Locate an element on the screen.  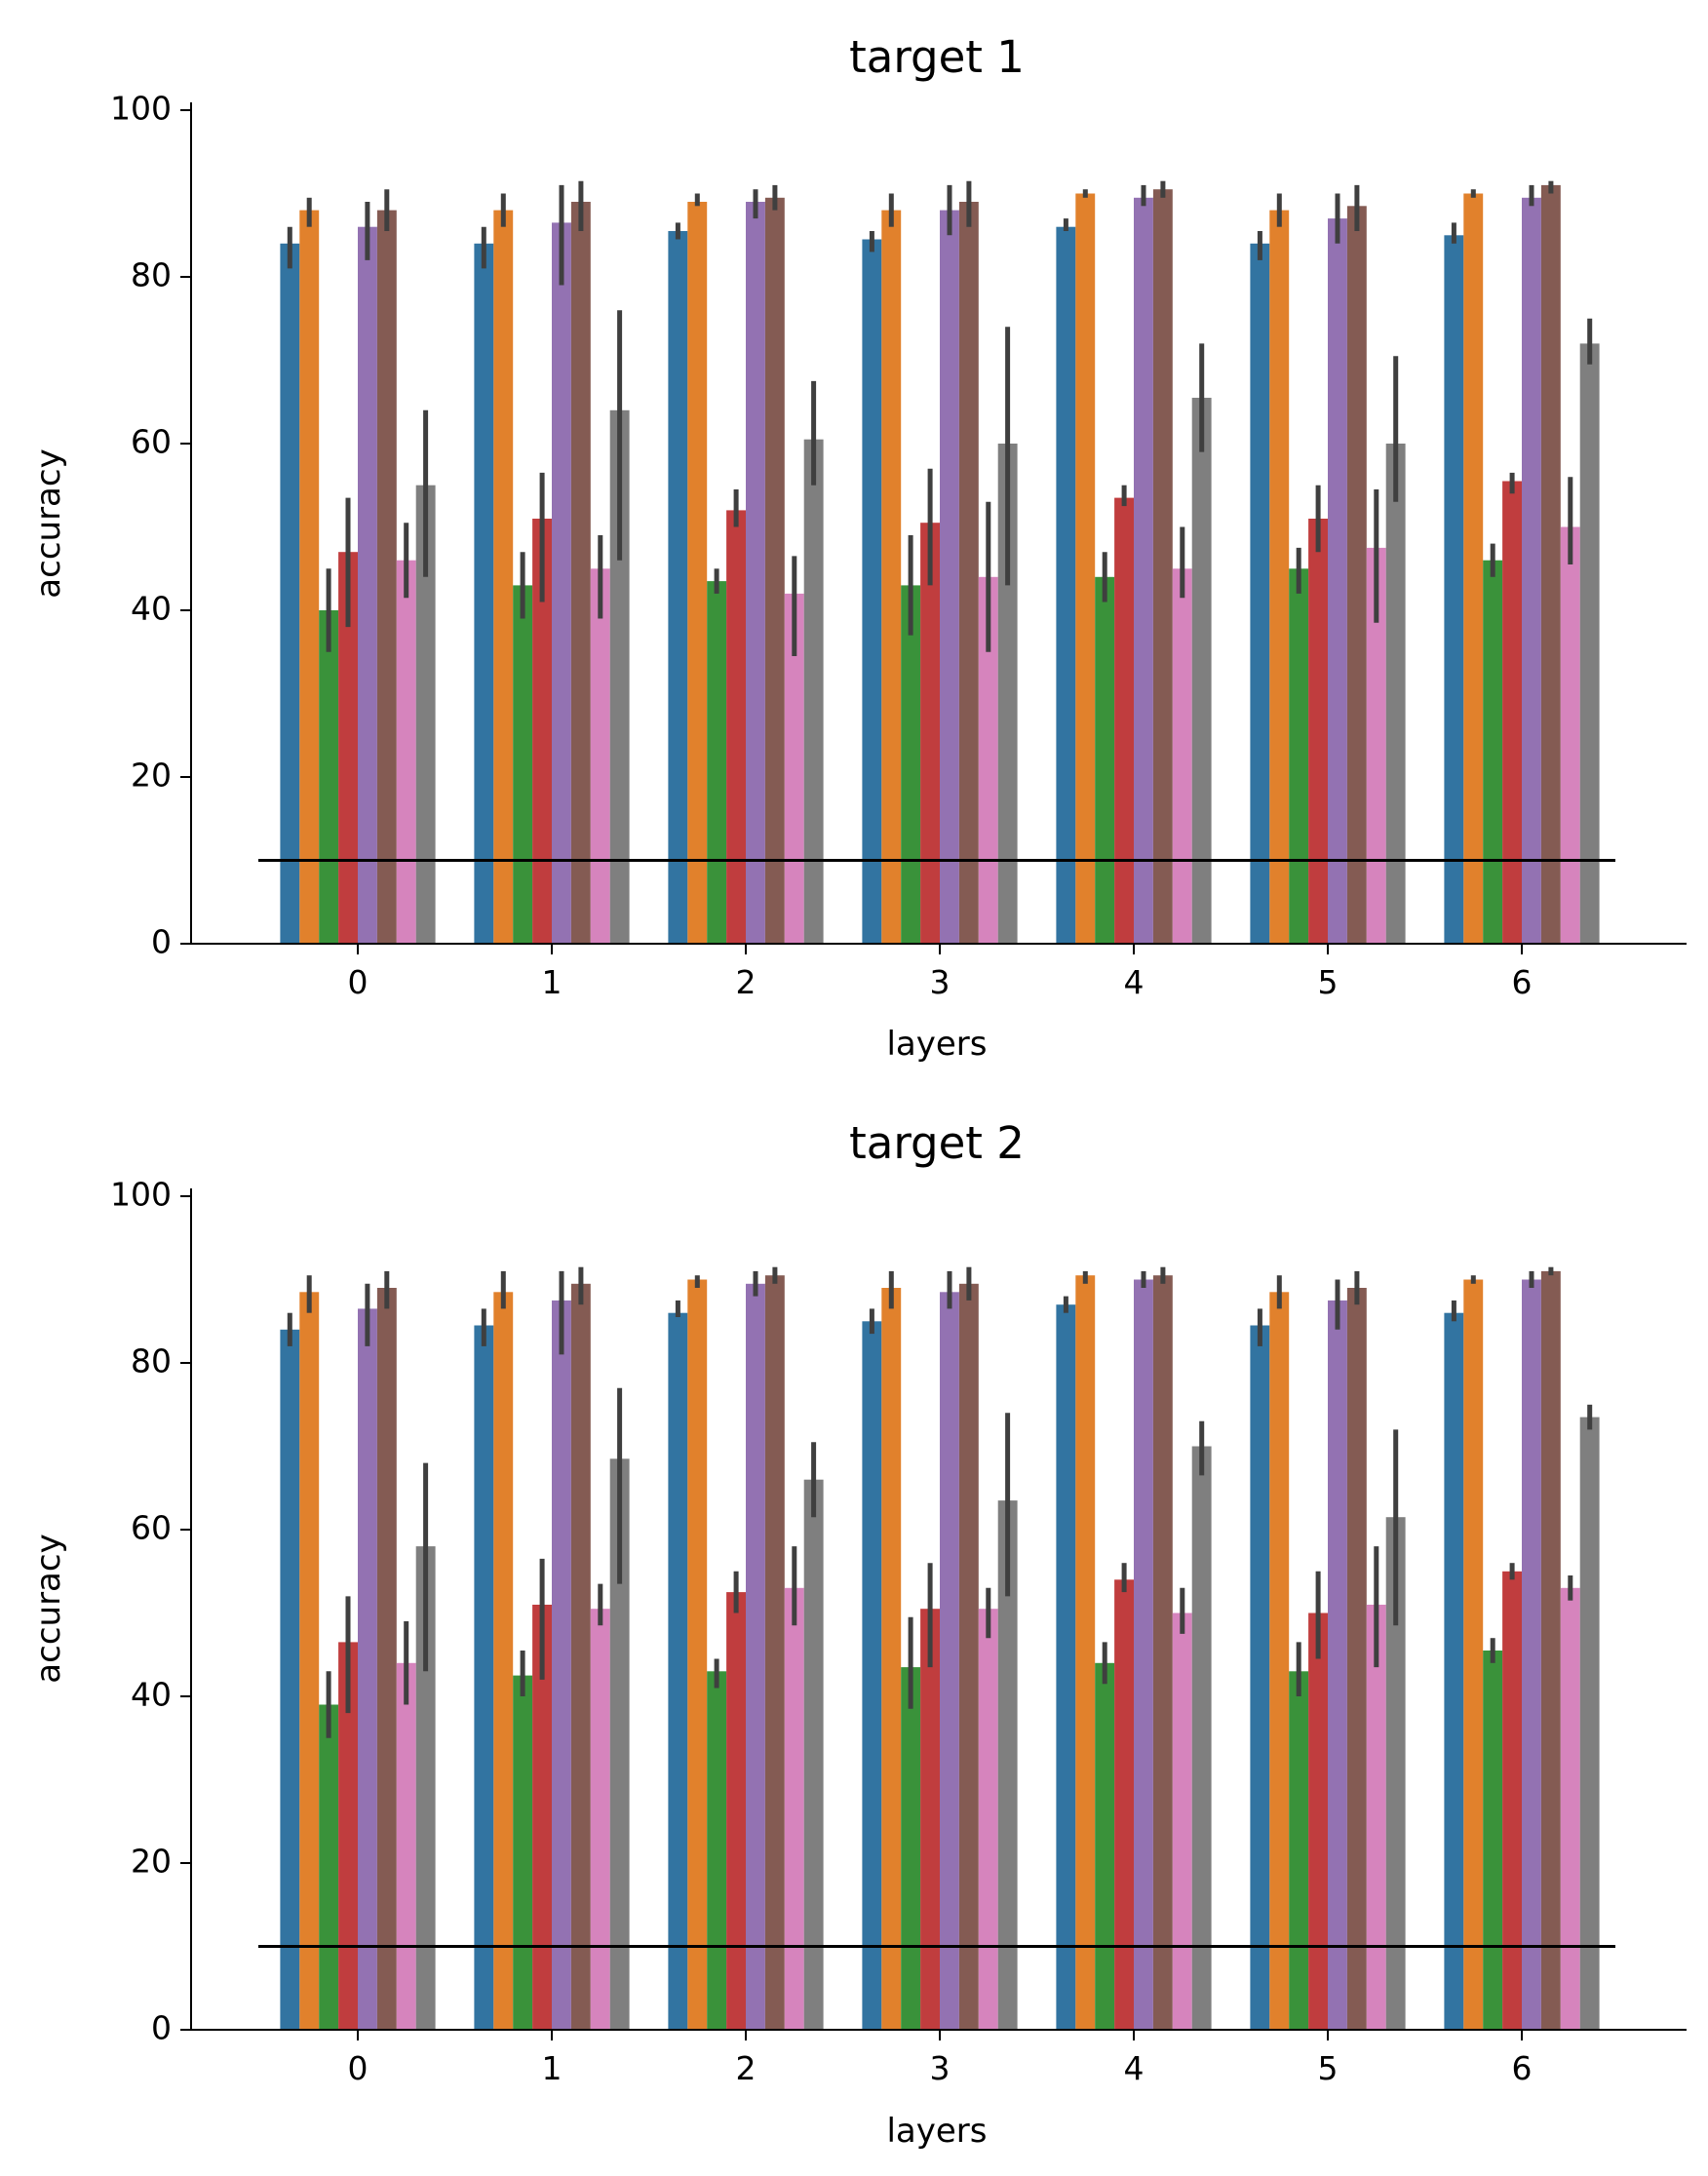
y-tick-label: 60 is located at coordinates (151, 442).